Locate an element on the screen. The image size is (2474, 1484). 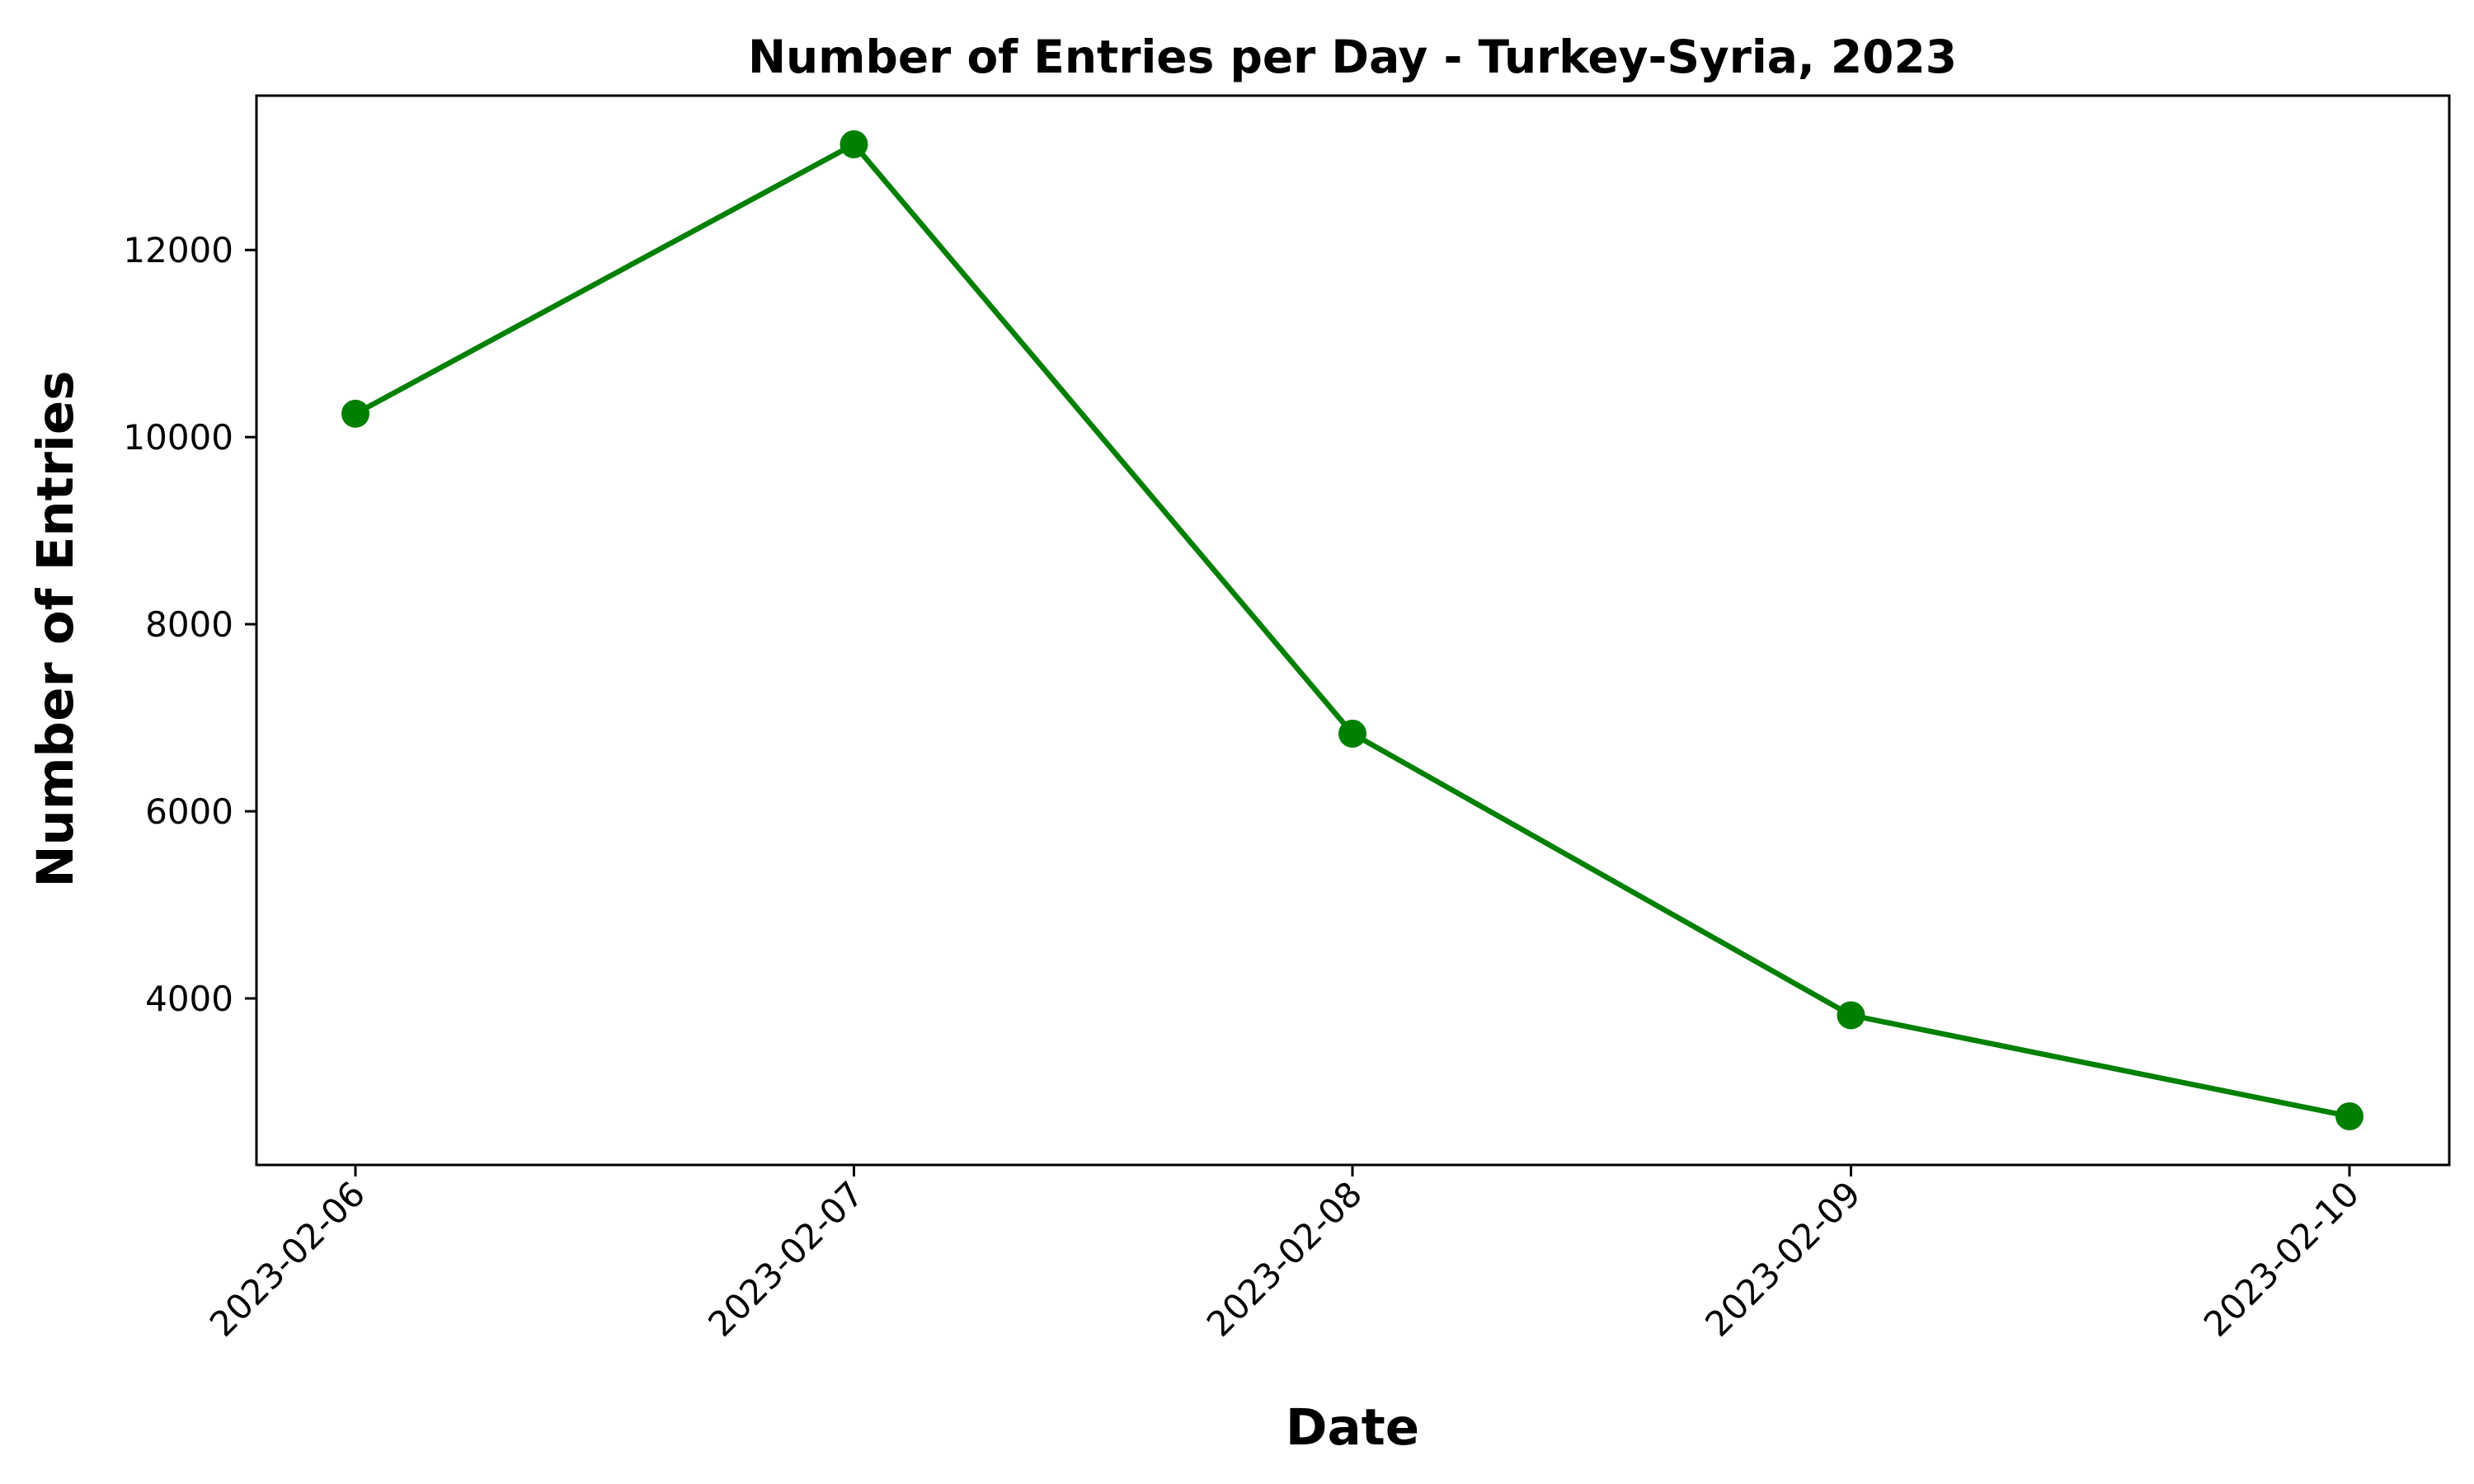
x-tick-label: 2023-02-07 is located at coordinates (785, 1258).